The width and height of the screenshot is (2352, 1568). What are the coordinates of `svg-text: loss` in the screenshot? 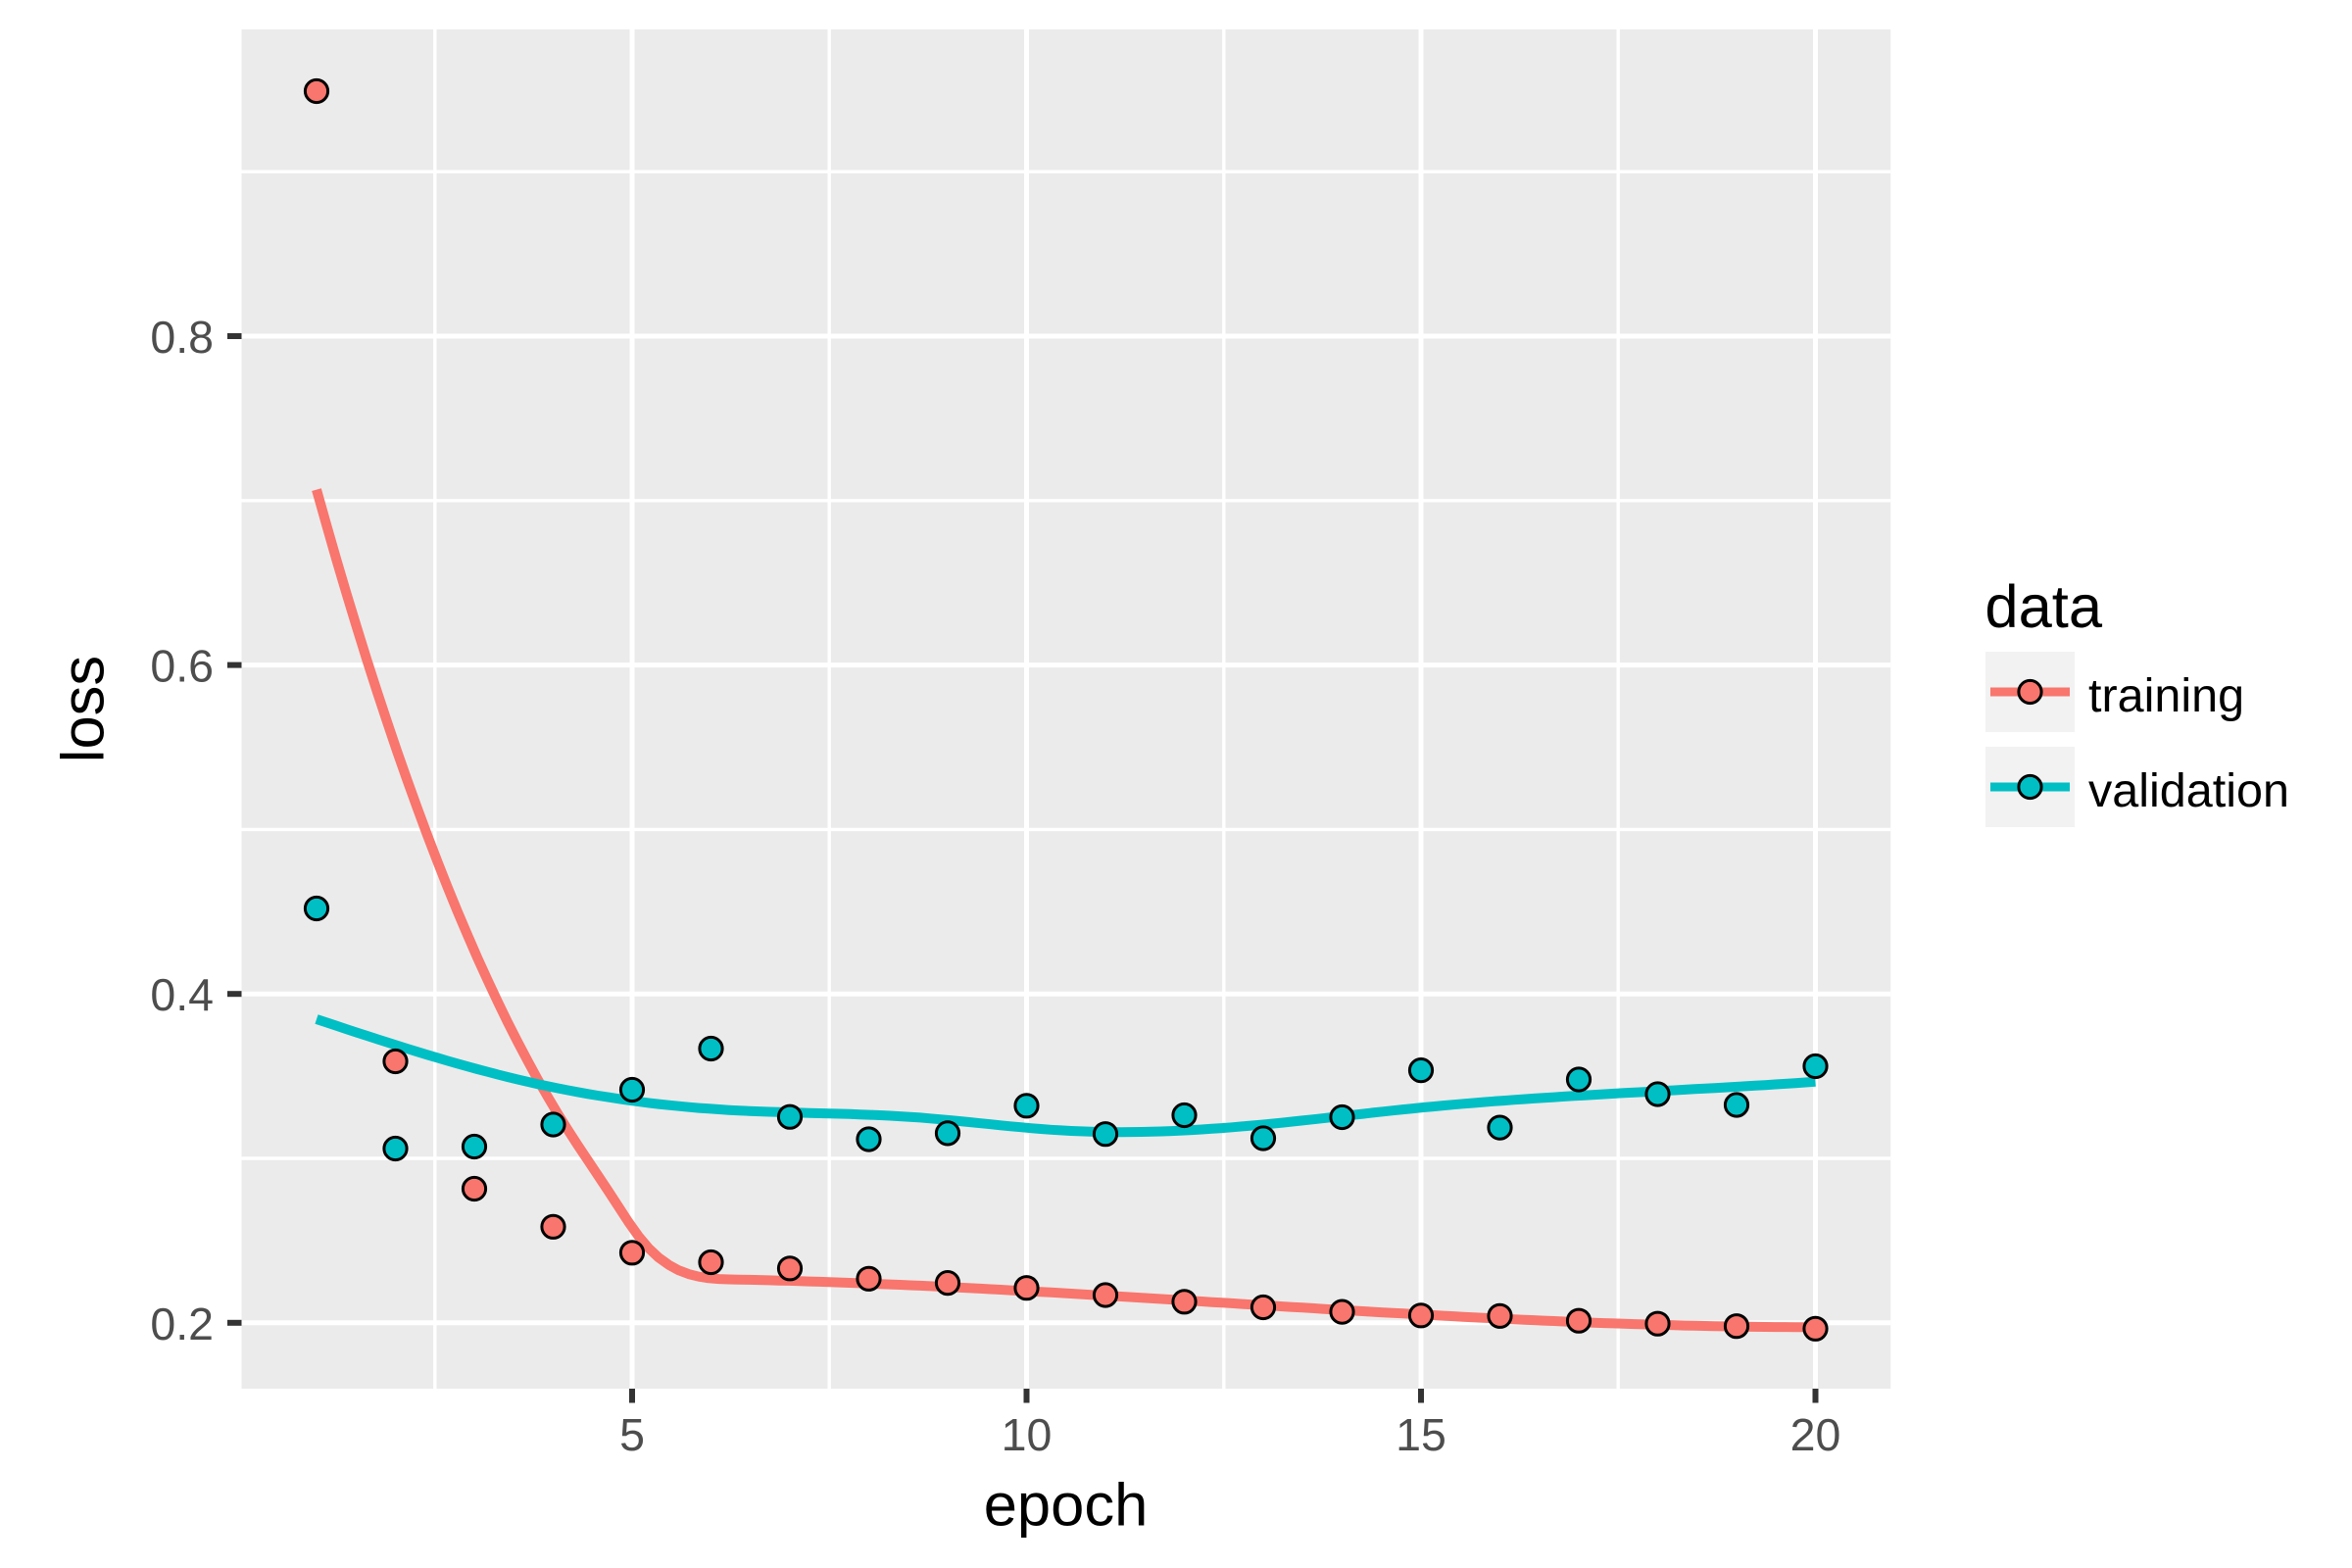 It's located at (84, 709).